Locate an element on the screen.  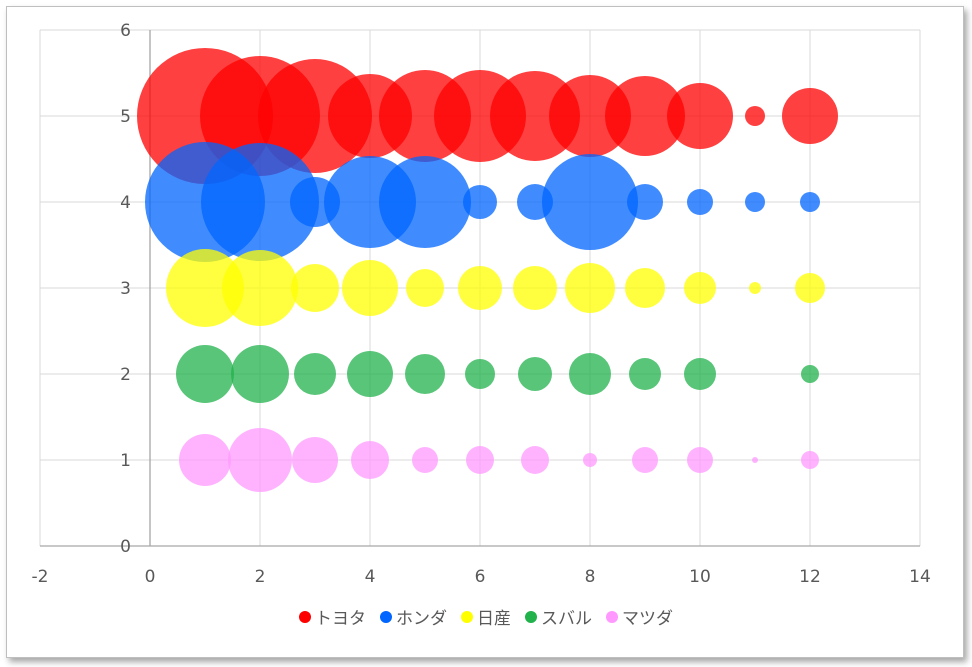
chart-legend: トヨタ ホンダ 日産 スバル マツダ is located at coordinates (486, 616).